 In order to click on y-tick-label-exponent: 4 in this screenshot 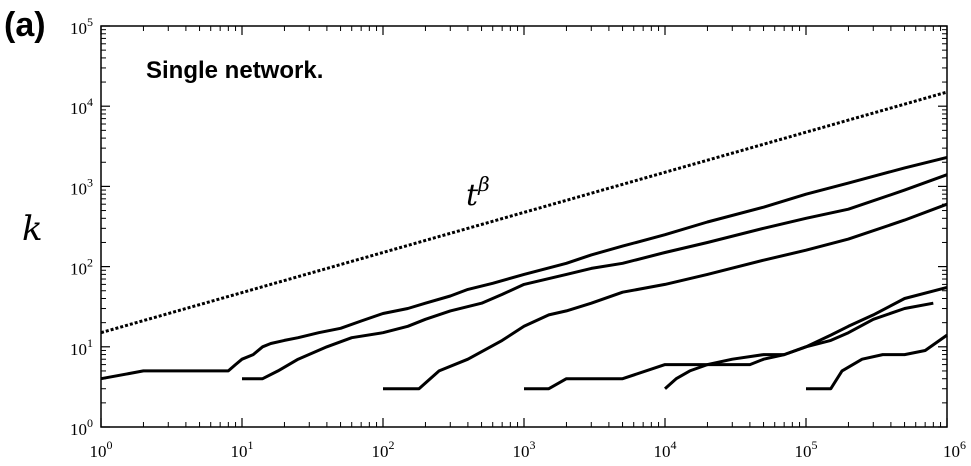, I will do `click(90, 102)`.